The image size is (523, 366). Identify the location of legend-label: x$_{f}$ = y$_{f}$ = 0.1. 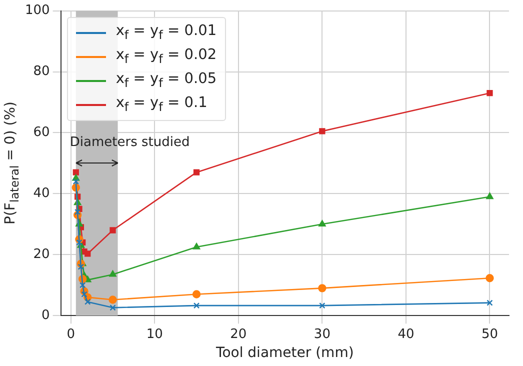
(162, 104).